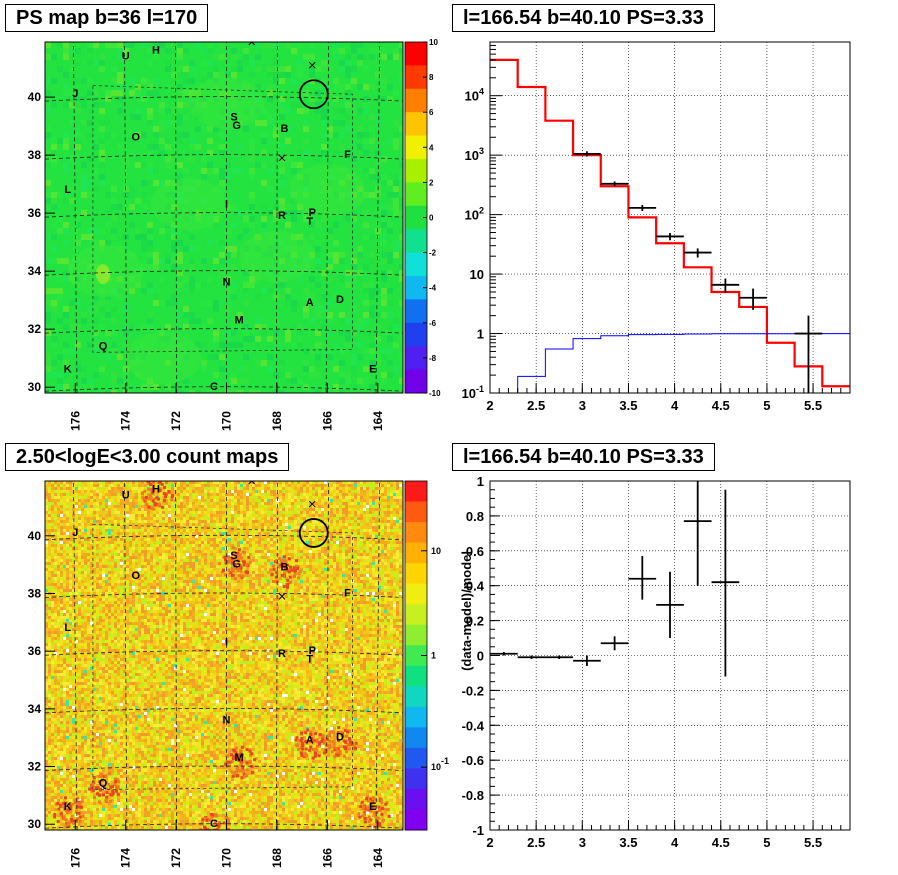 Image resolution: width=898 pixels, height=875 pixels. Describe the element at coordinates (35, 97) in the screenshot. I see `y-tick-label: 40` at that location.